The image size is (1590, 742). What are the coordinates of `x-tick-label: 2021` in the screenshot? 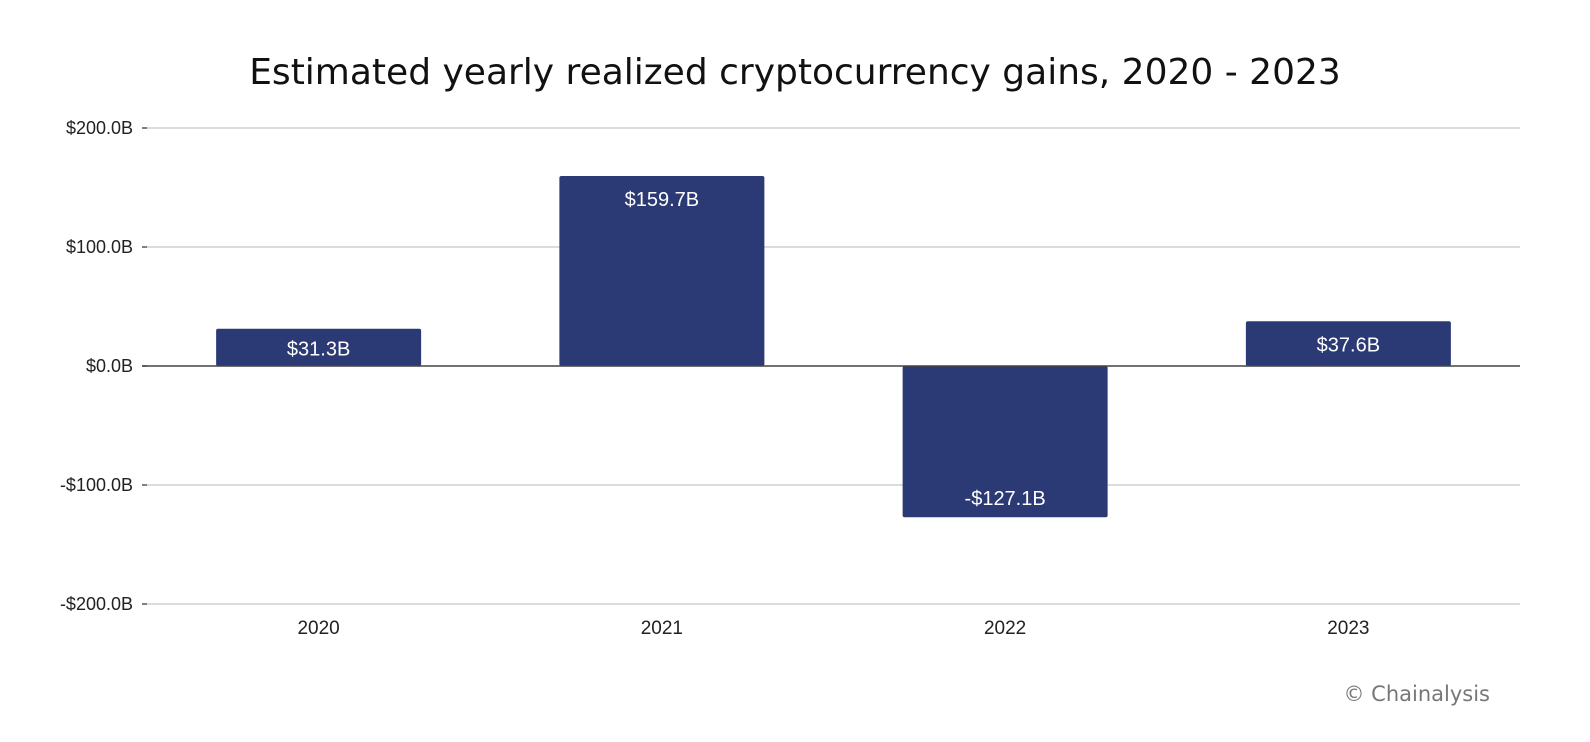 It's located at (662, 628).